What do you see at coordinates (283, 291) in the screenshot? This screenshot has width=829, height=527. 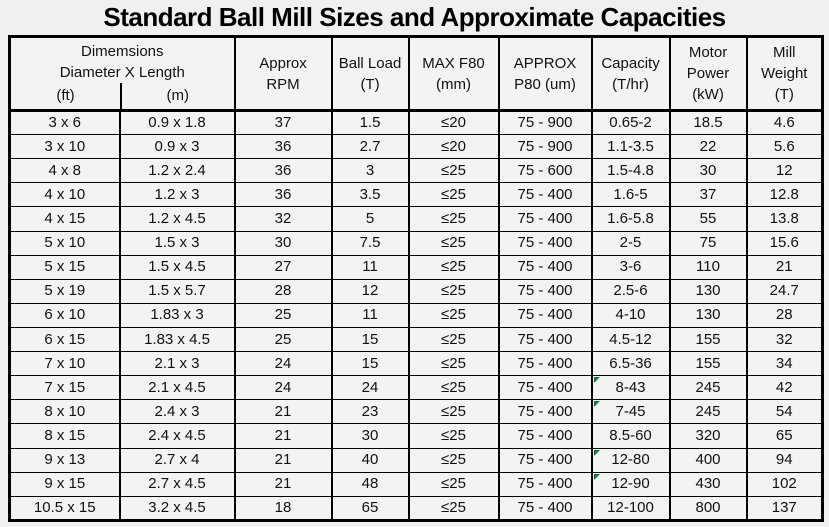 I see `cell-approx-rpm: 28` at bounding box center [283, 291].